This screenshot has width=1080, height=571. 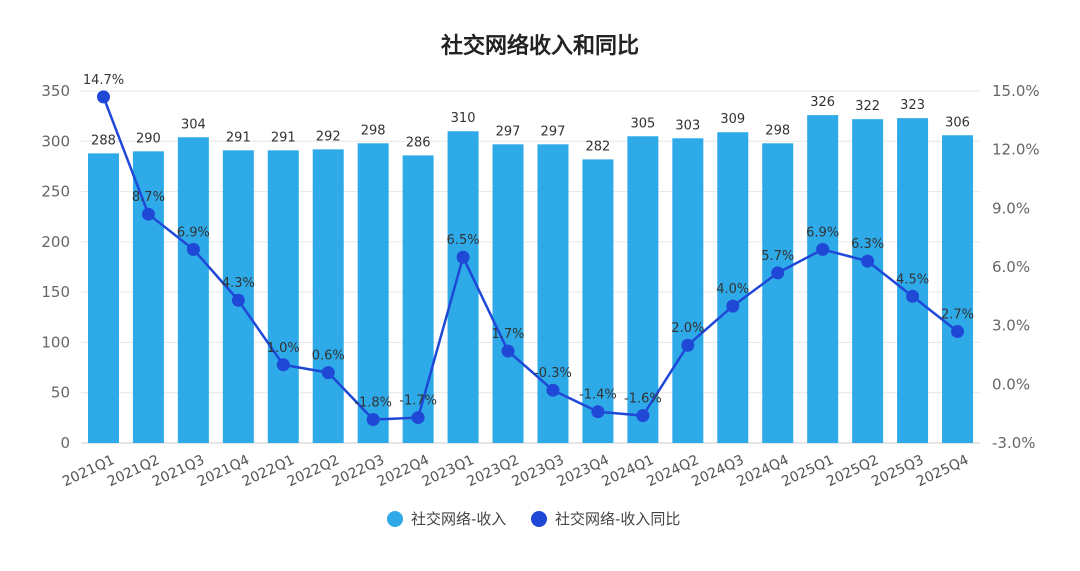 I want to click on bar-value-label: 310, so click(x=463, y=118).